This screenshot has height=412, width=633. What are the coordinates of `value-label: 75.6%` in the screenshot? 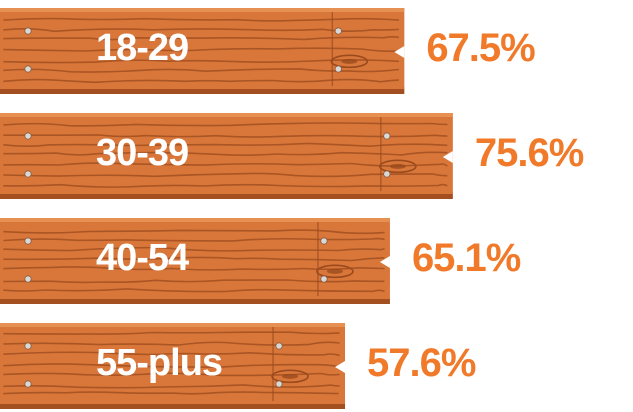 It's located at (529, 153).